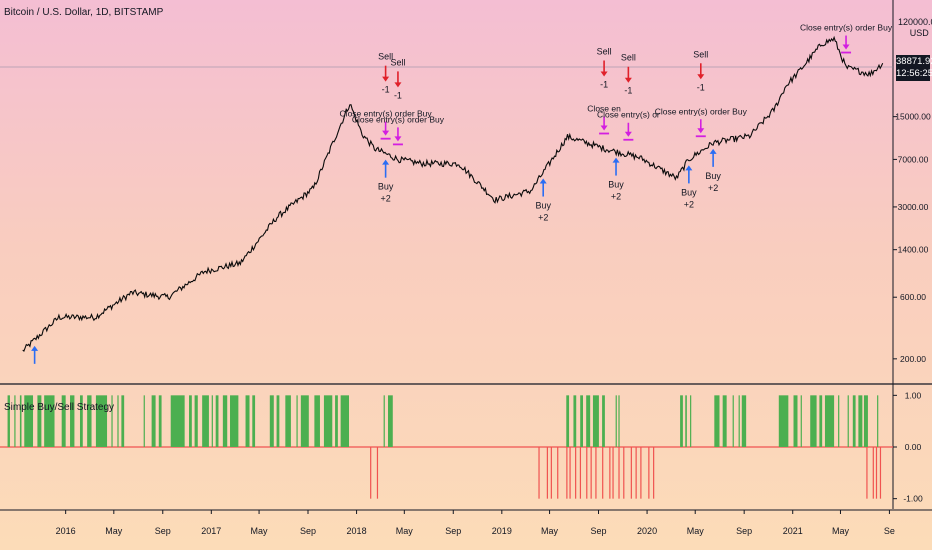  What do you see at coordinates (914, 73) in the screenshot?
I see `last-price-countdown: 12:56:25` at bounding box center [914, 73].